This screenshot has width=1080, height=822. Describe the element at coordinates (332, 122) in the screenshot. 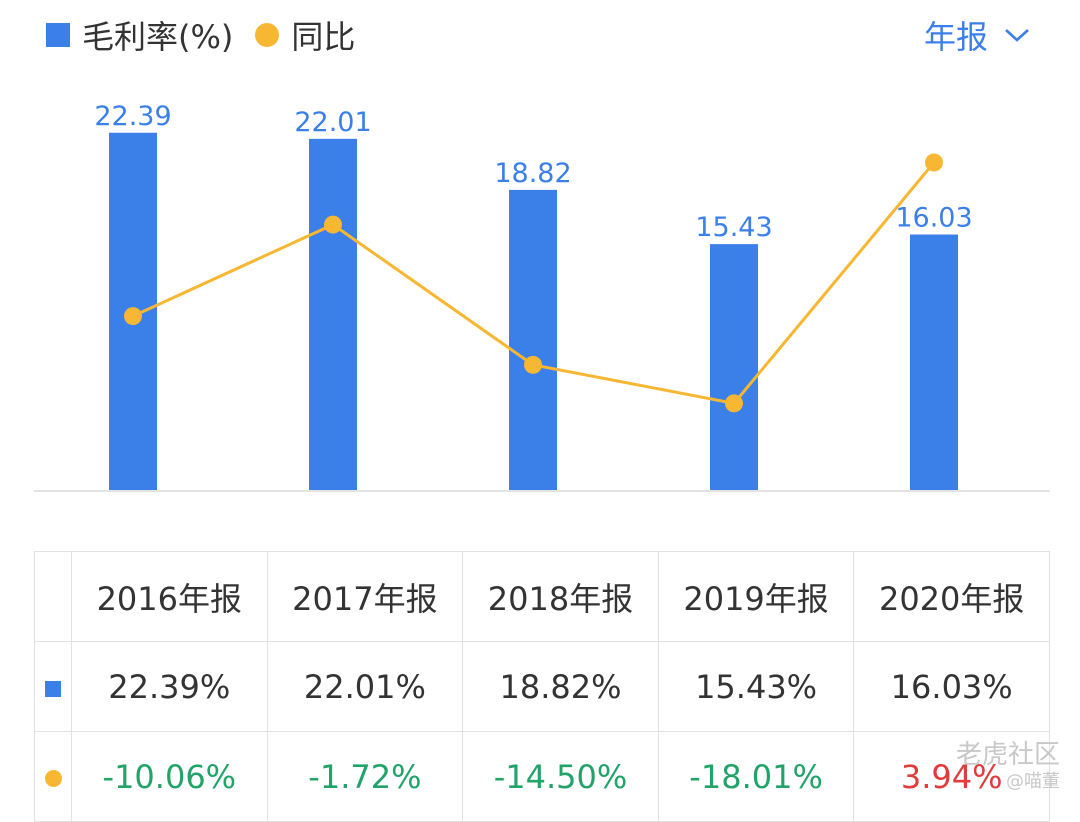

I see `bar-data-label: 22.01` at that location.